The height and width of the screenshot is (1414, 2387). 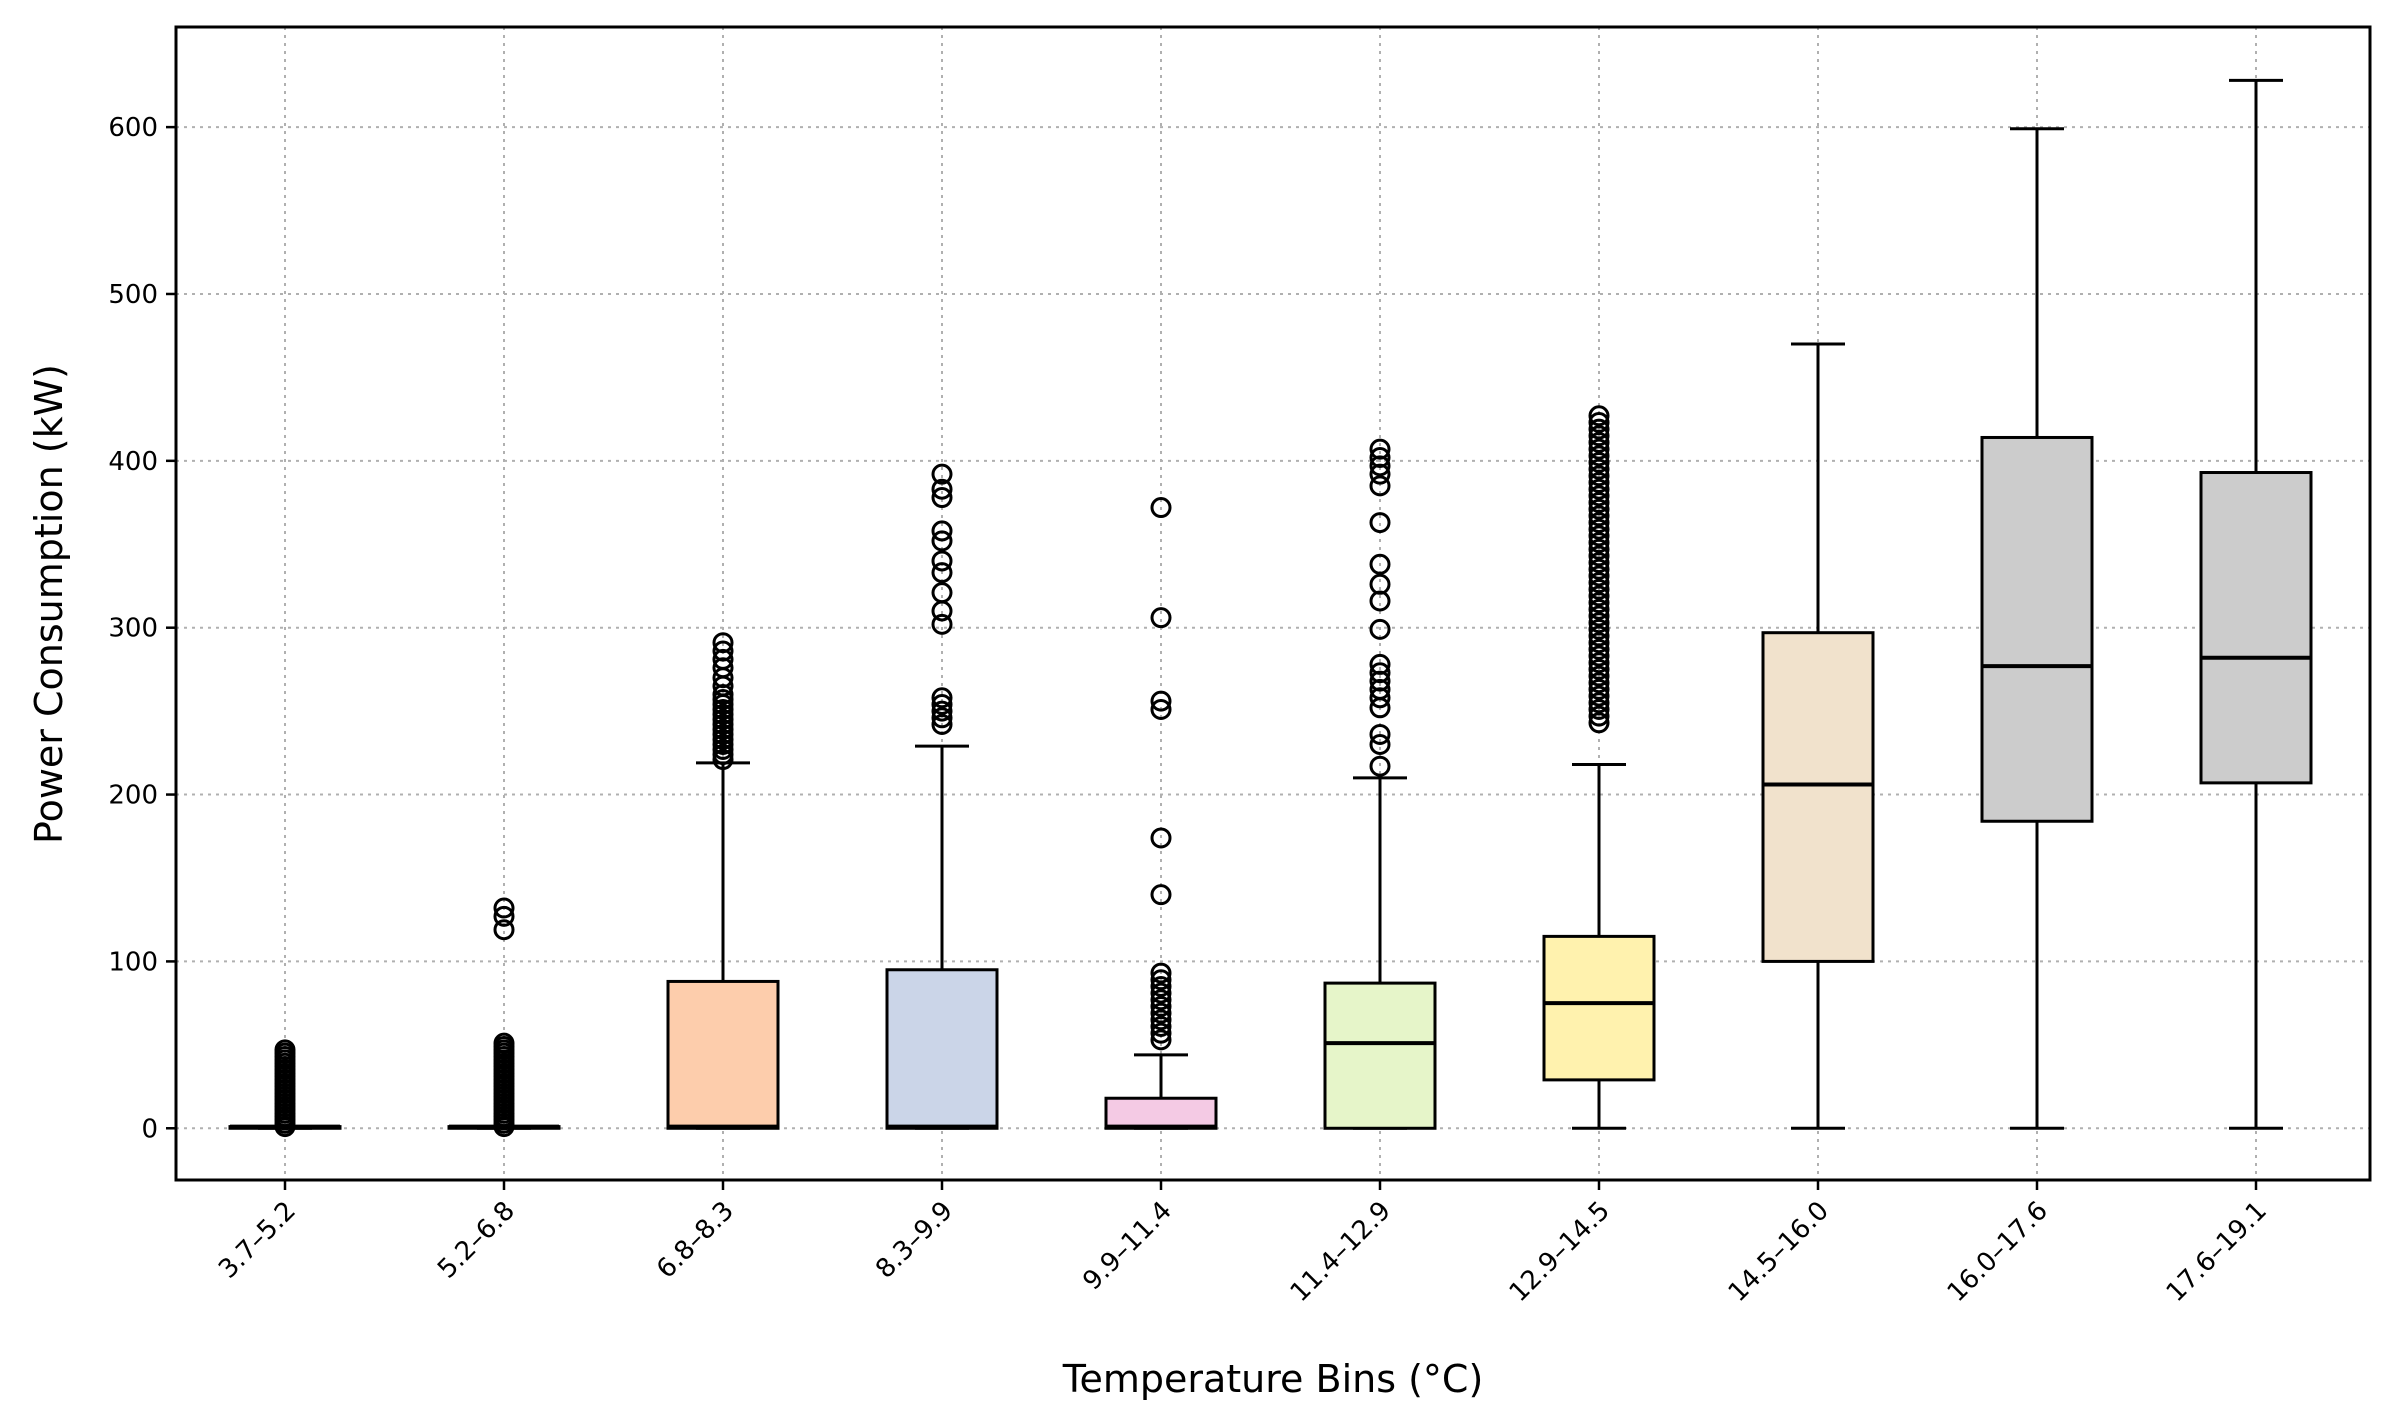 What do you see at coordinates (133, 128) in the screenshot?
I see `y-tick-label: 600` at bounding box center [133, 128].